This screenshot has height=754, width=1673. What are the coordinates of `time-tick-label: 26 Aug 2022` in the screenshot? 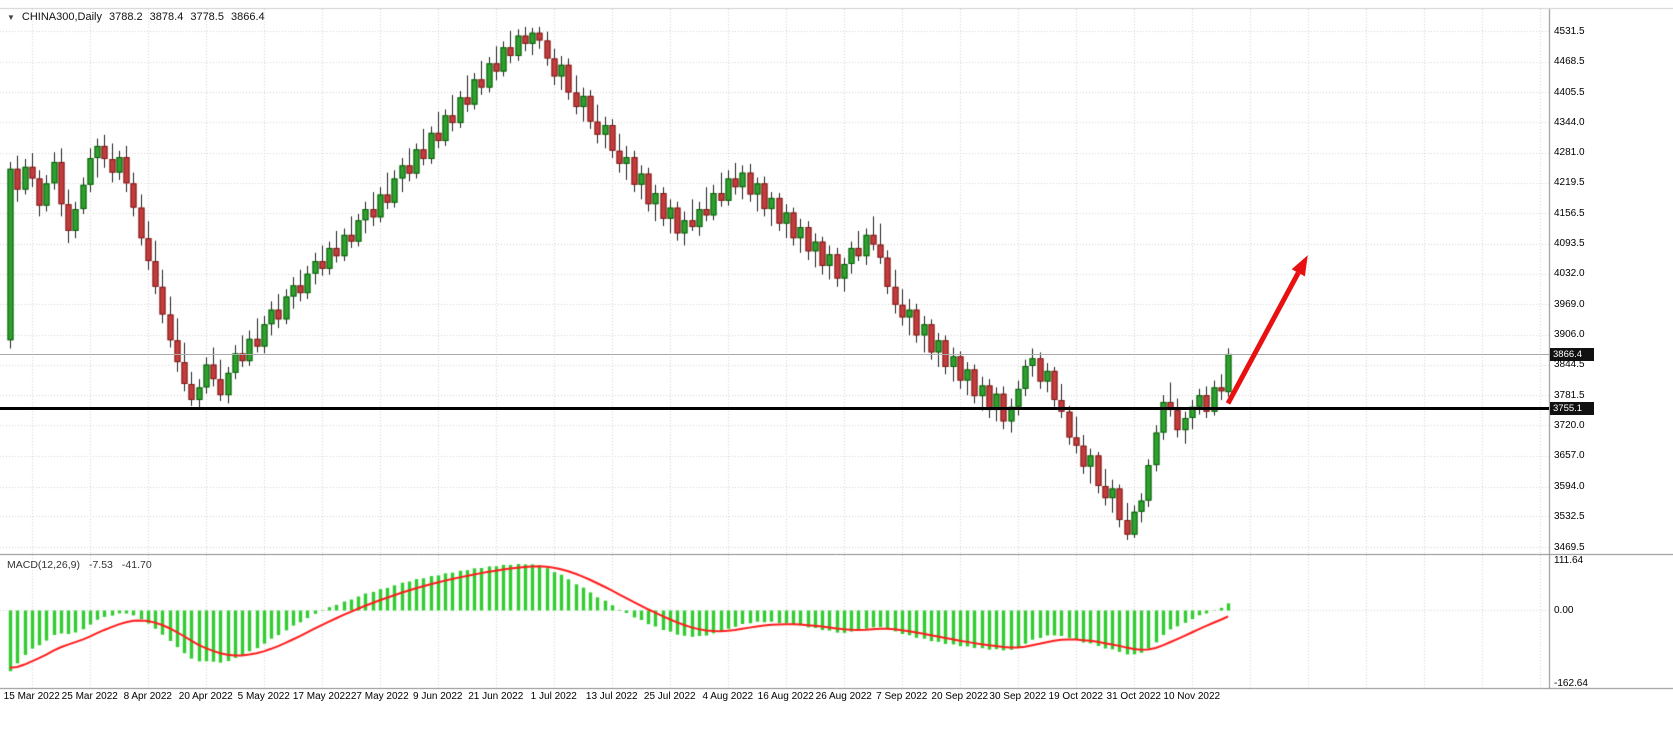 It's located at (843, 696).